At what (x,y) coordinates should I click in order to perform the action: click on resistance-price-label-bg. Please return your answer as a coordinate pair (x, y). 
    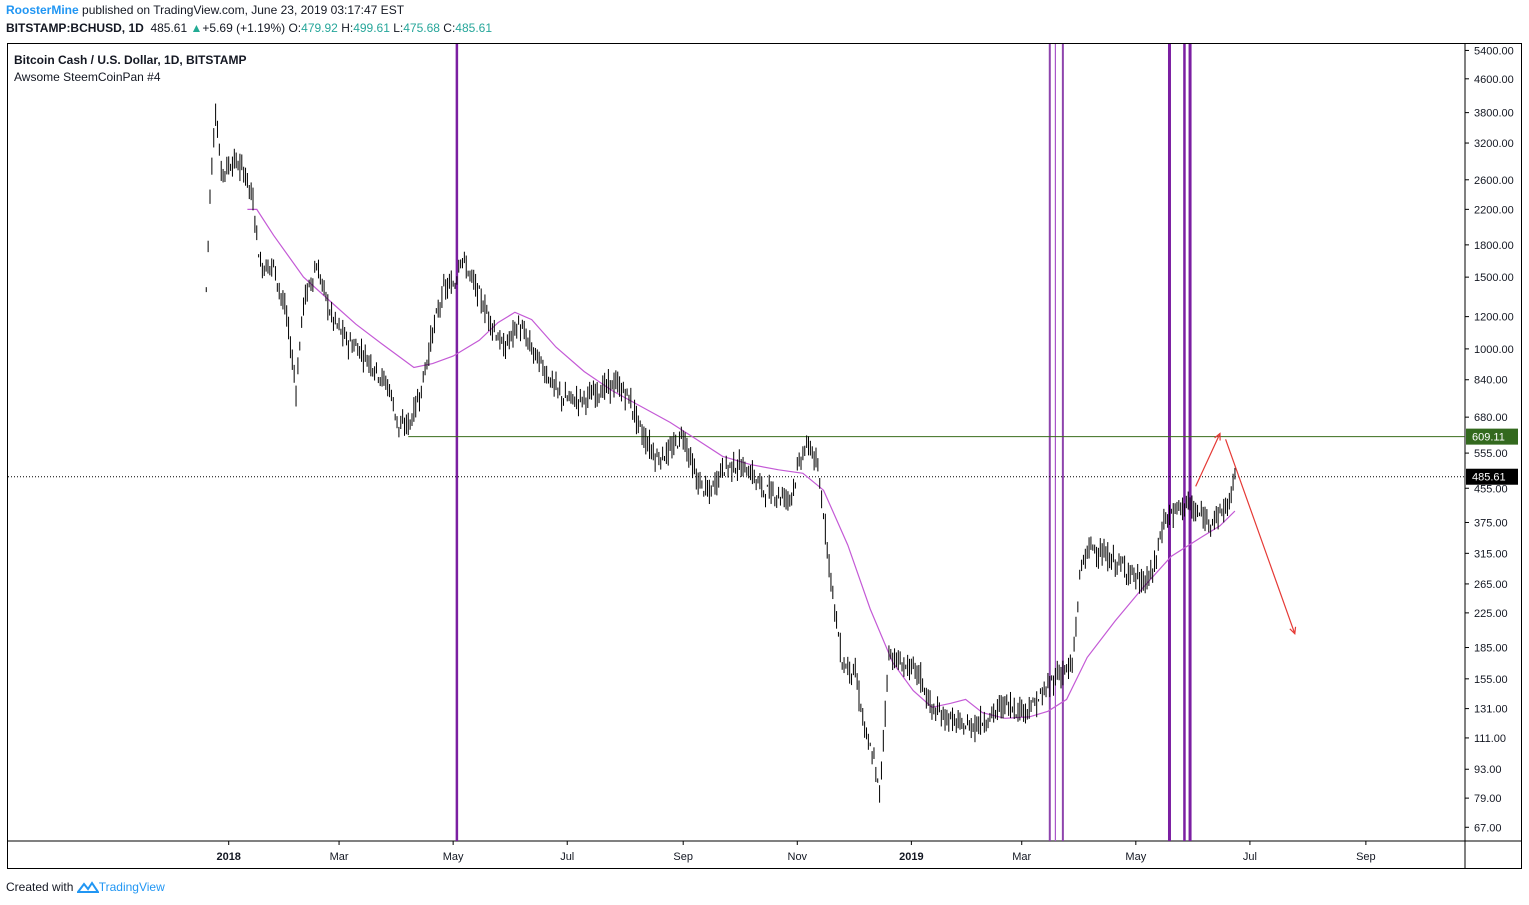
    Looking at the image, I should click on (1492, 436).